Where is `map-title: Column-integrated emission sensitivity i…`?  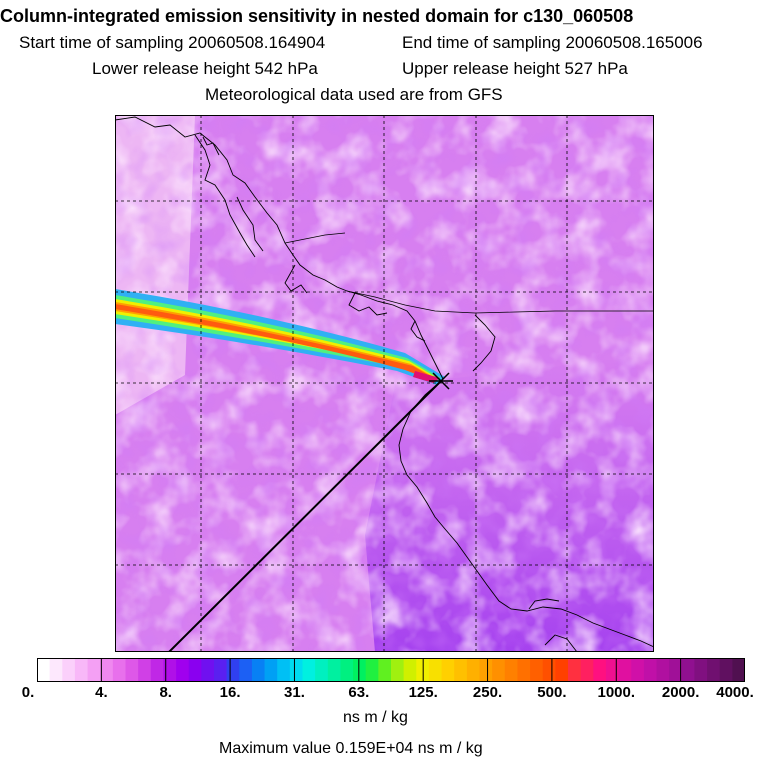 map-title: Column-integrated emission sensitivity i… is located at coordinates (317, 16).